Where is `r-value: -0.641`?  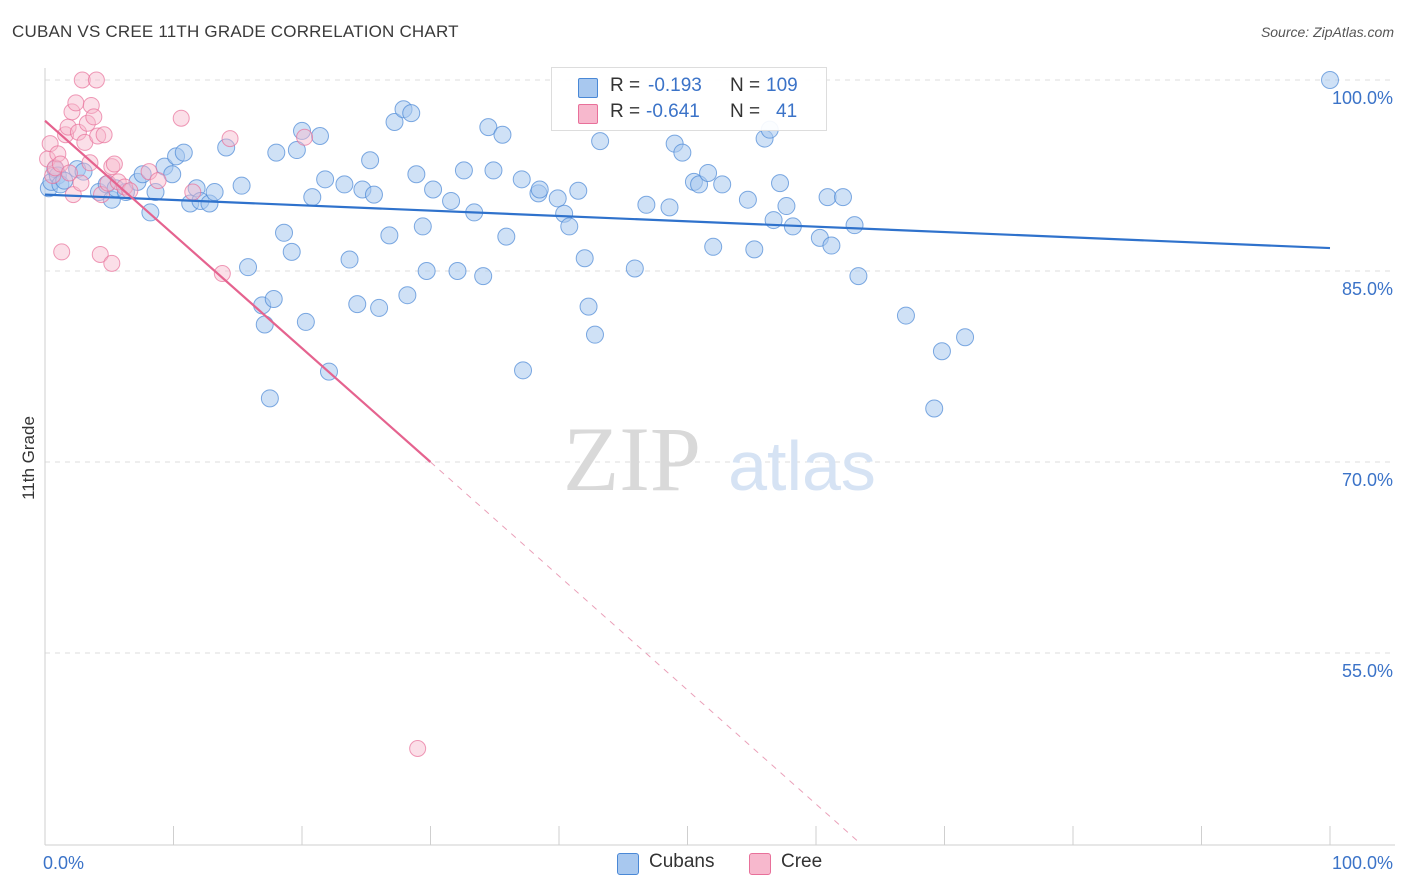
r-value: -0.641 is located at coordinates (673, 111).